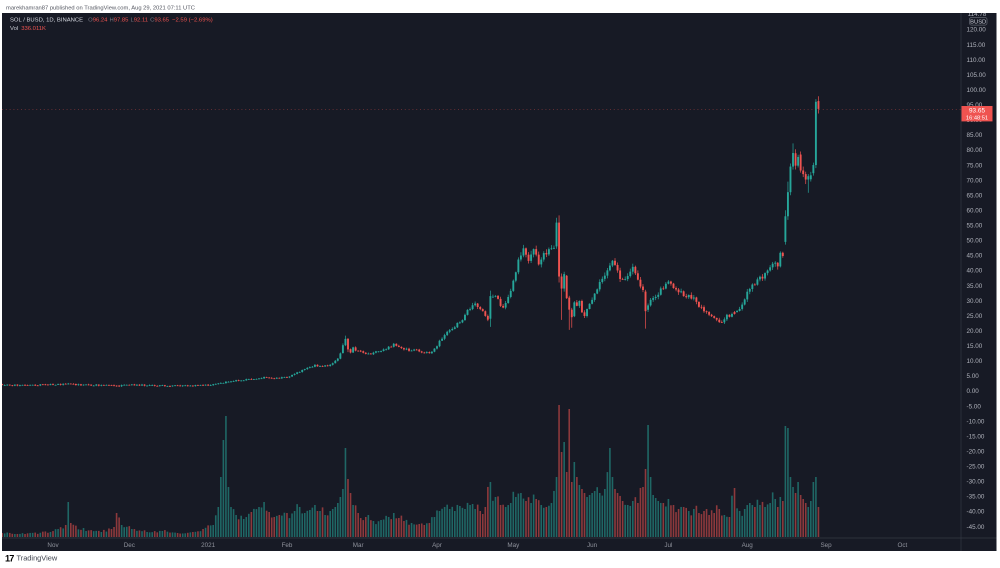 This screenshot has height=568, width=1000. I want to click on svg-text: 95.00, so click(975, 105).